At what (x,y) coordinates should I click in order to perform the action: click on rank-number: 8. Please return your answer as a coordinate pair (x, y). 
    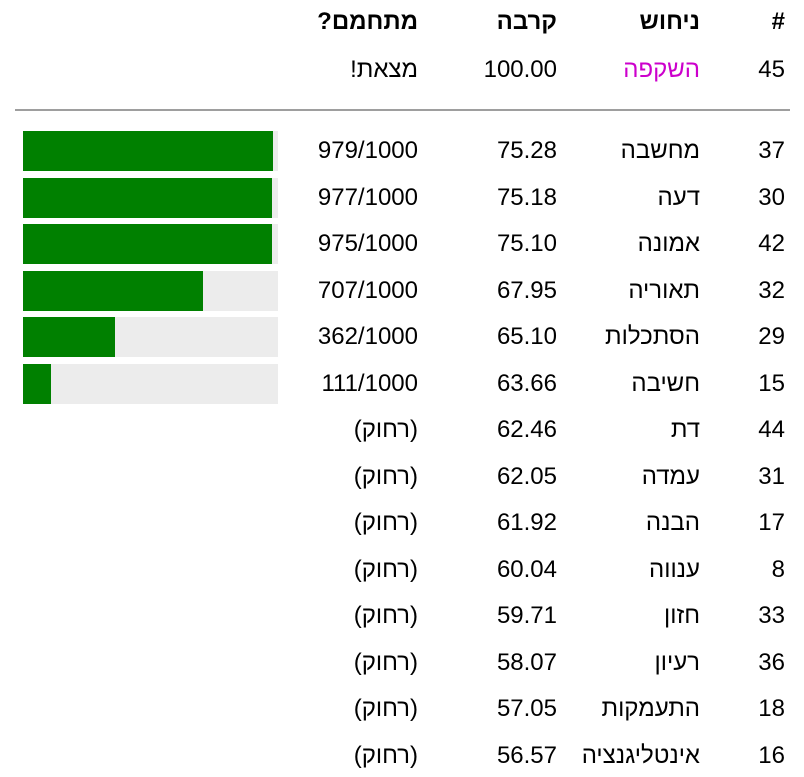
    Looking at the image, I should click on (778, 569).